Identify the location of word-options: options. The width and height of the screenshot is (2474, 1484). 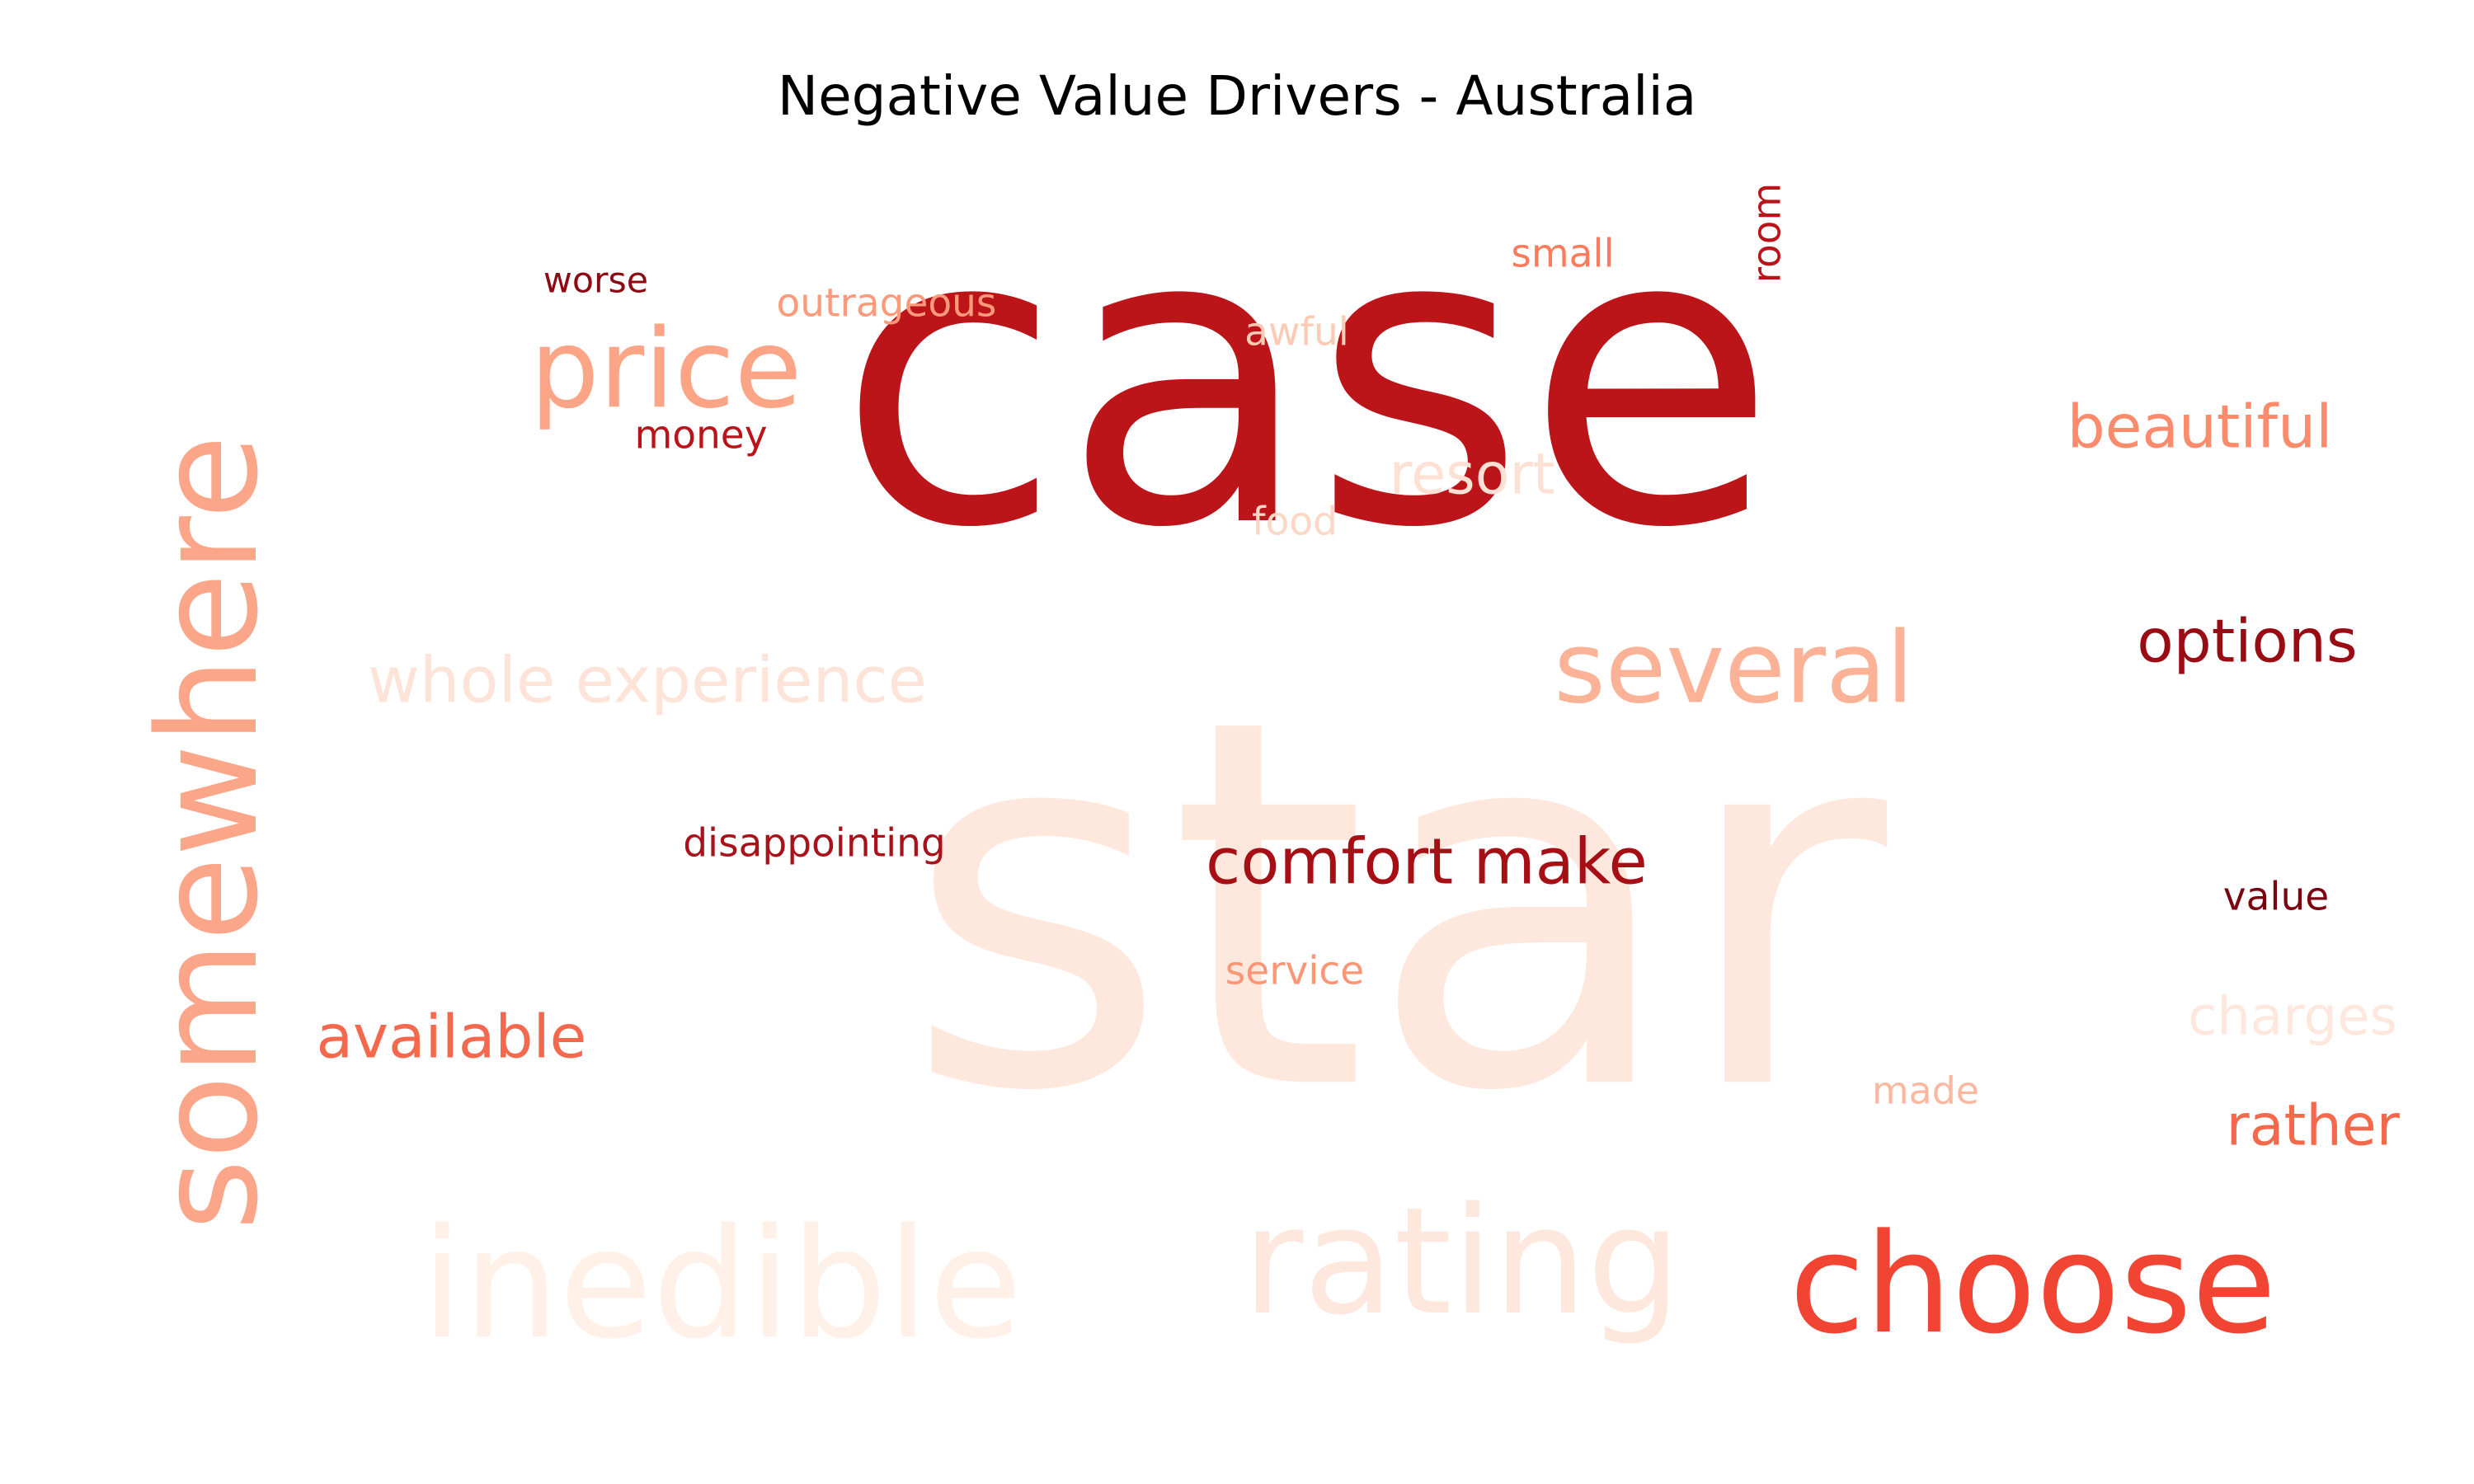
(2247, 642).